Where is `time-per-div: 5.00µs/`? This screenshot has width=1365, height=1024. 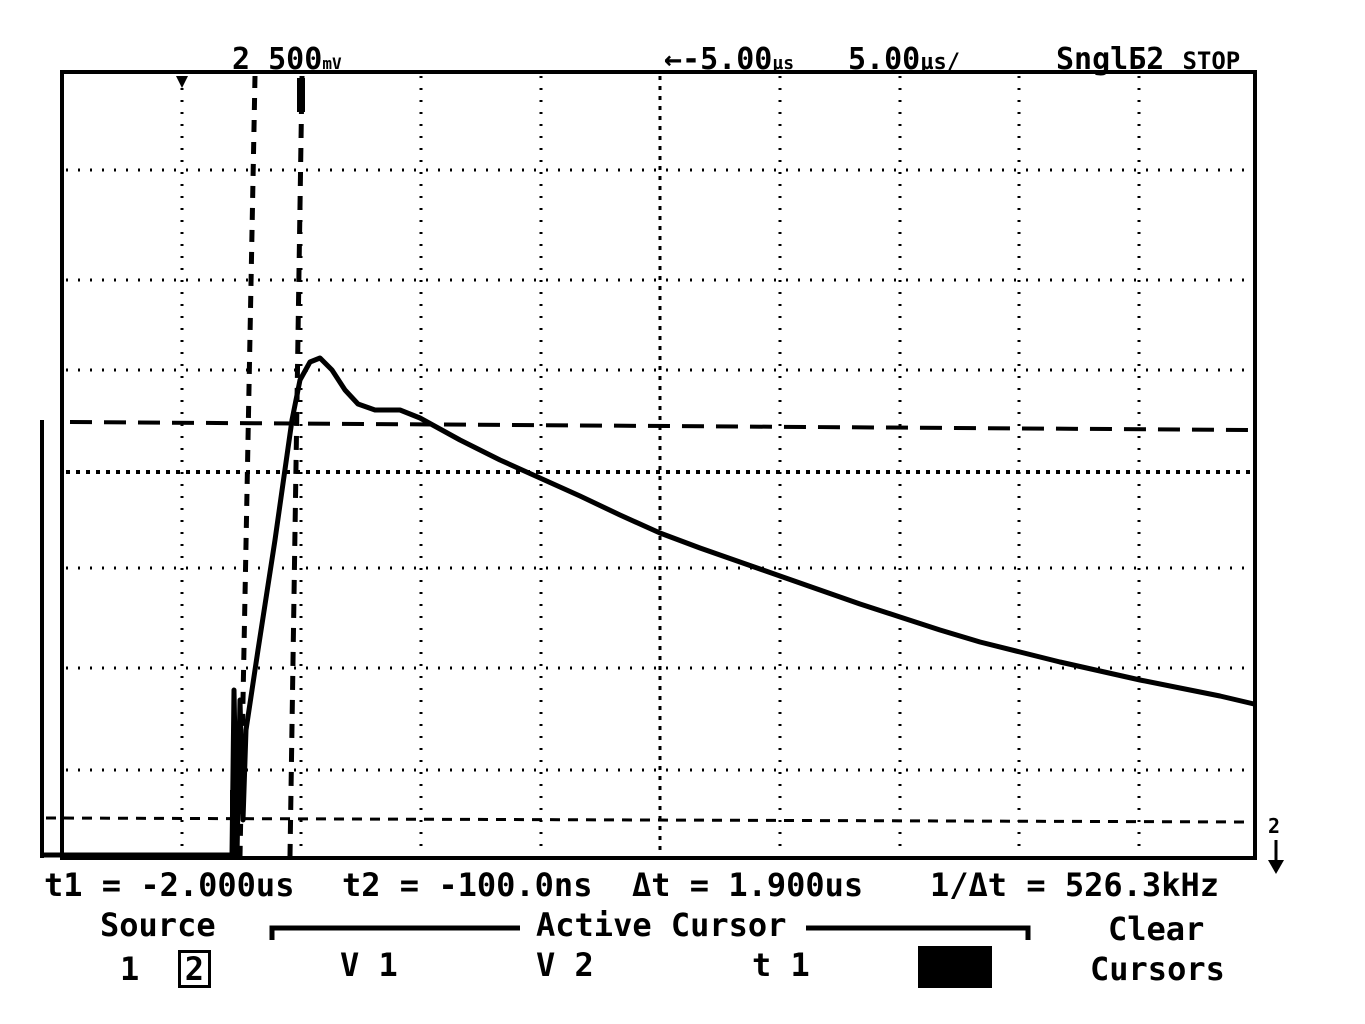
time-per-div: 5.00µs/ is located at coordinates (904, 59).